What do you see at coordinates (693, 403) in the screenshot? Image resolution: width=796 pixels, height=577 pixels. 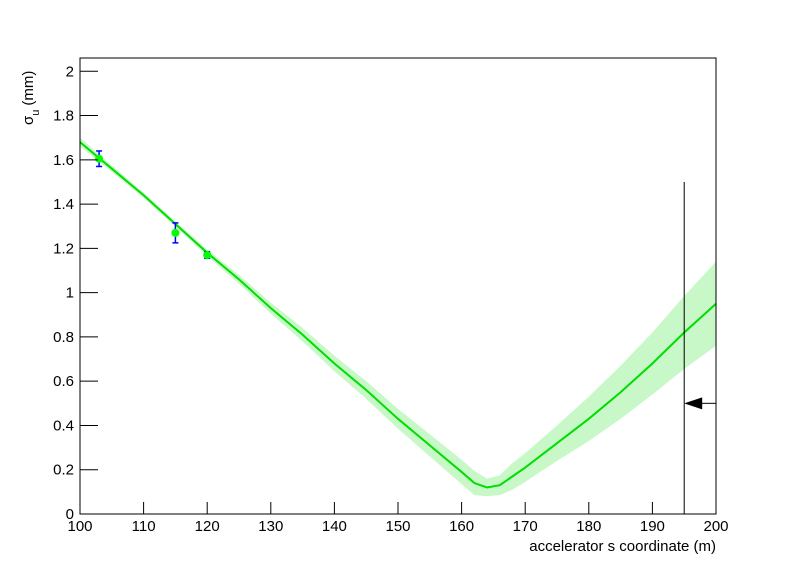 I see `arrow-head` at bounding box center [693, 403].